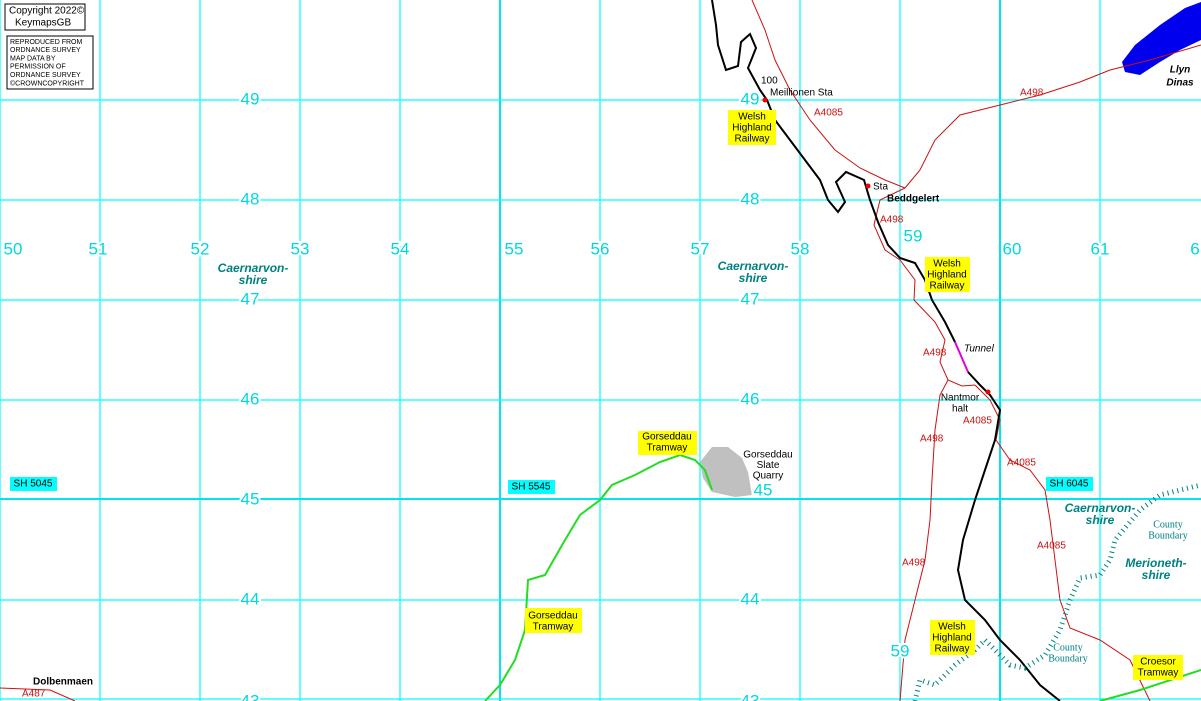 The height and width of the screenshot is (701, 1201). I want to click on easting-label: 53, so click(300, 248).